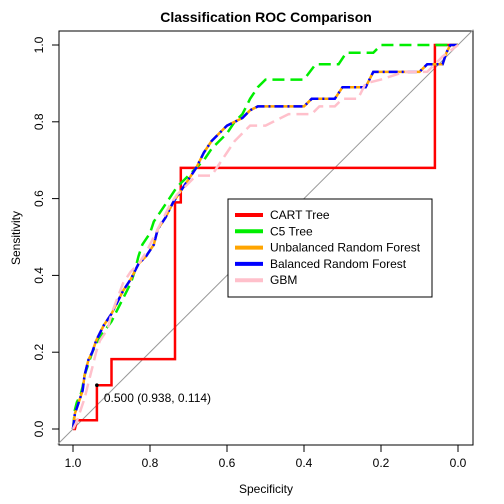 This screenshot has height=504, width=504. Describe the element at coordinates (73, 463) in the screenshot. I see `x-tick-label: 1.0` at that location.